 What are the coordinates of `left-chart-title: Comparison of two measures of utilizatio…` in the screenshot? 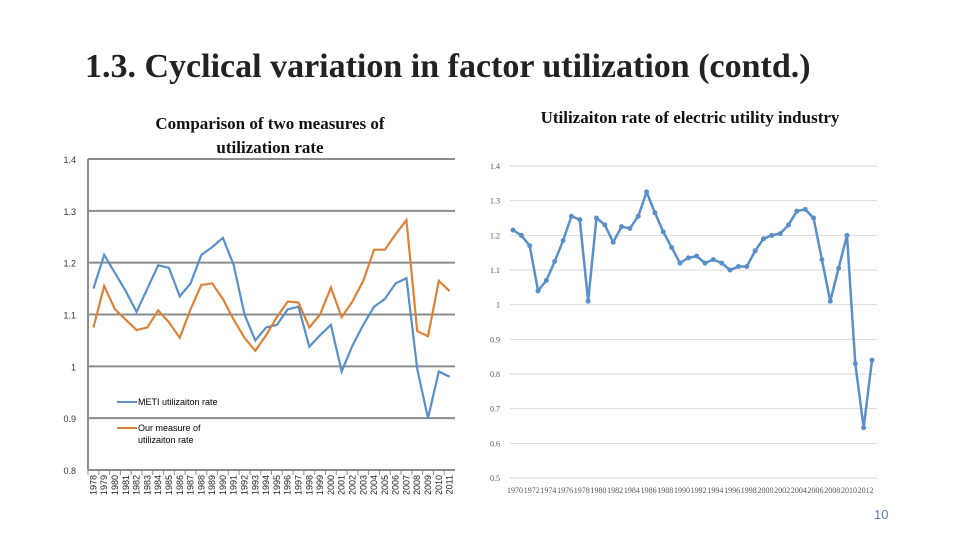 It's located at (270, 135).